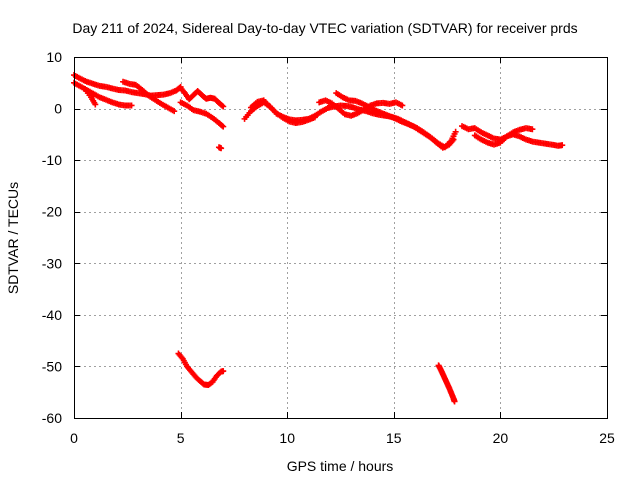 This screenshot has width=640, height=480. What do you see at coordinates (342, 438) in the screenshot?
I see `x-tick-labels: 0 5 10 15 20 25` at bounding box center [342, 438].